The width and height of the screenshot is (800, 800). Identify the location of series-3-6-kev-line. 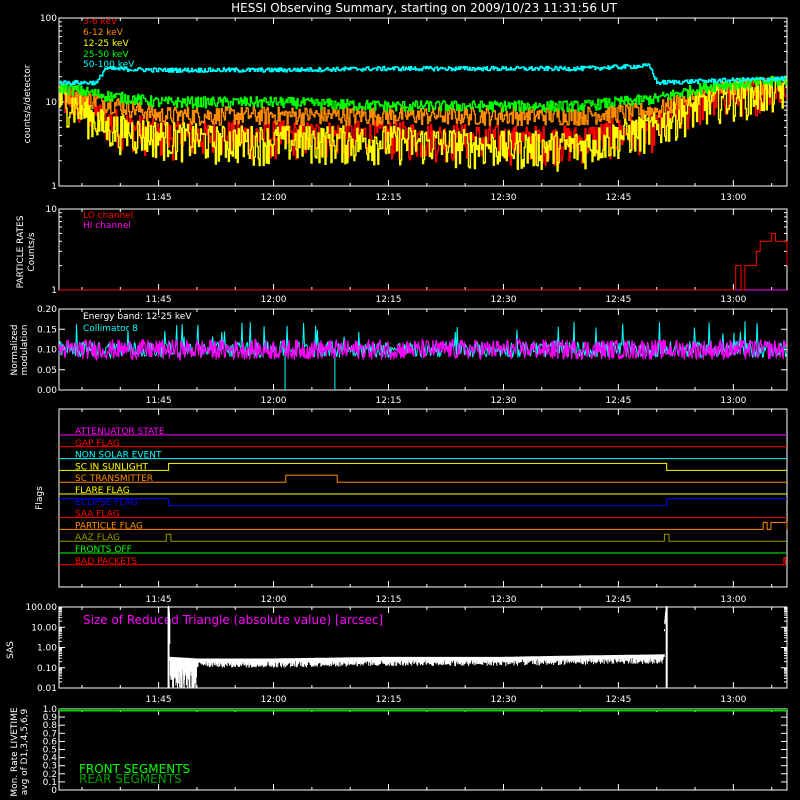
(423, 121).